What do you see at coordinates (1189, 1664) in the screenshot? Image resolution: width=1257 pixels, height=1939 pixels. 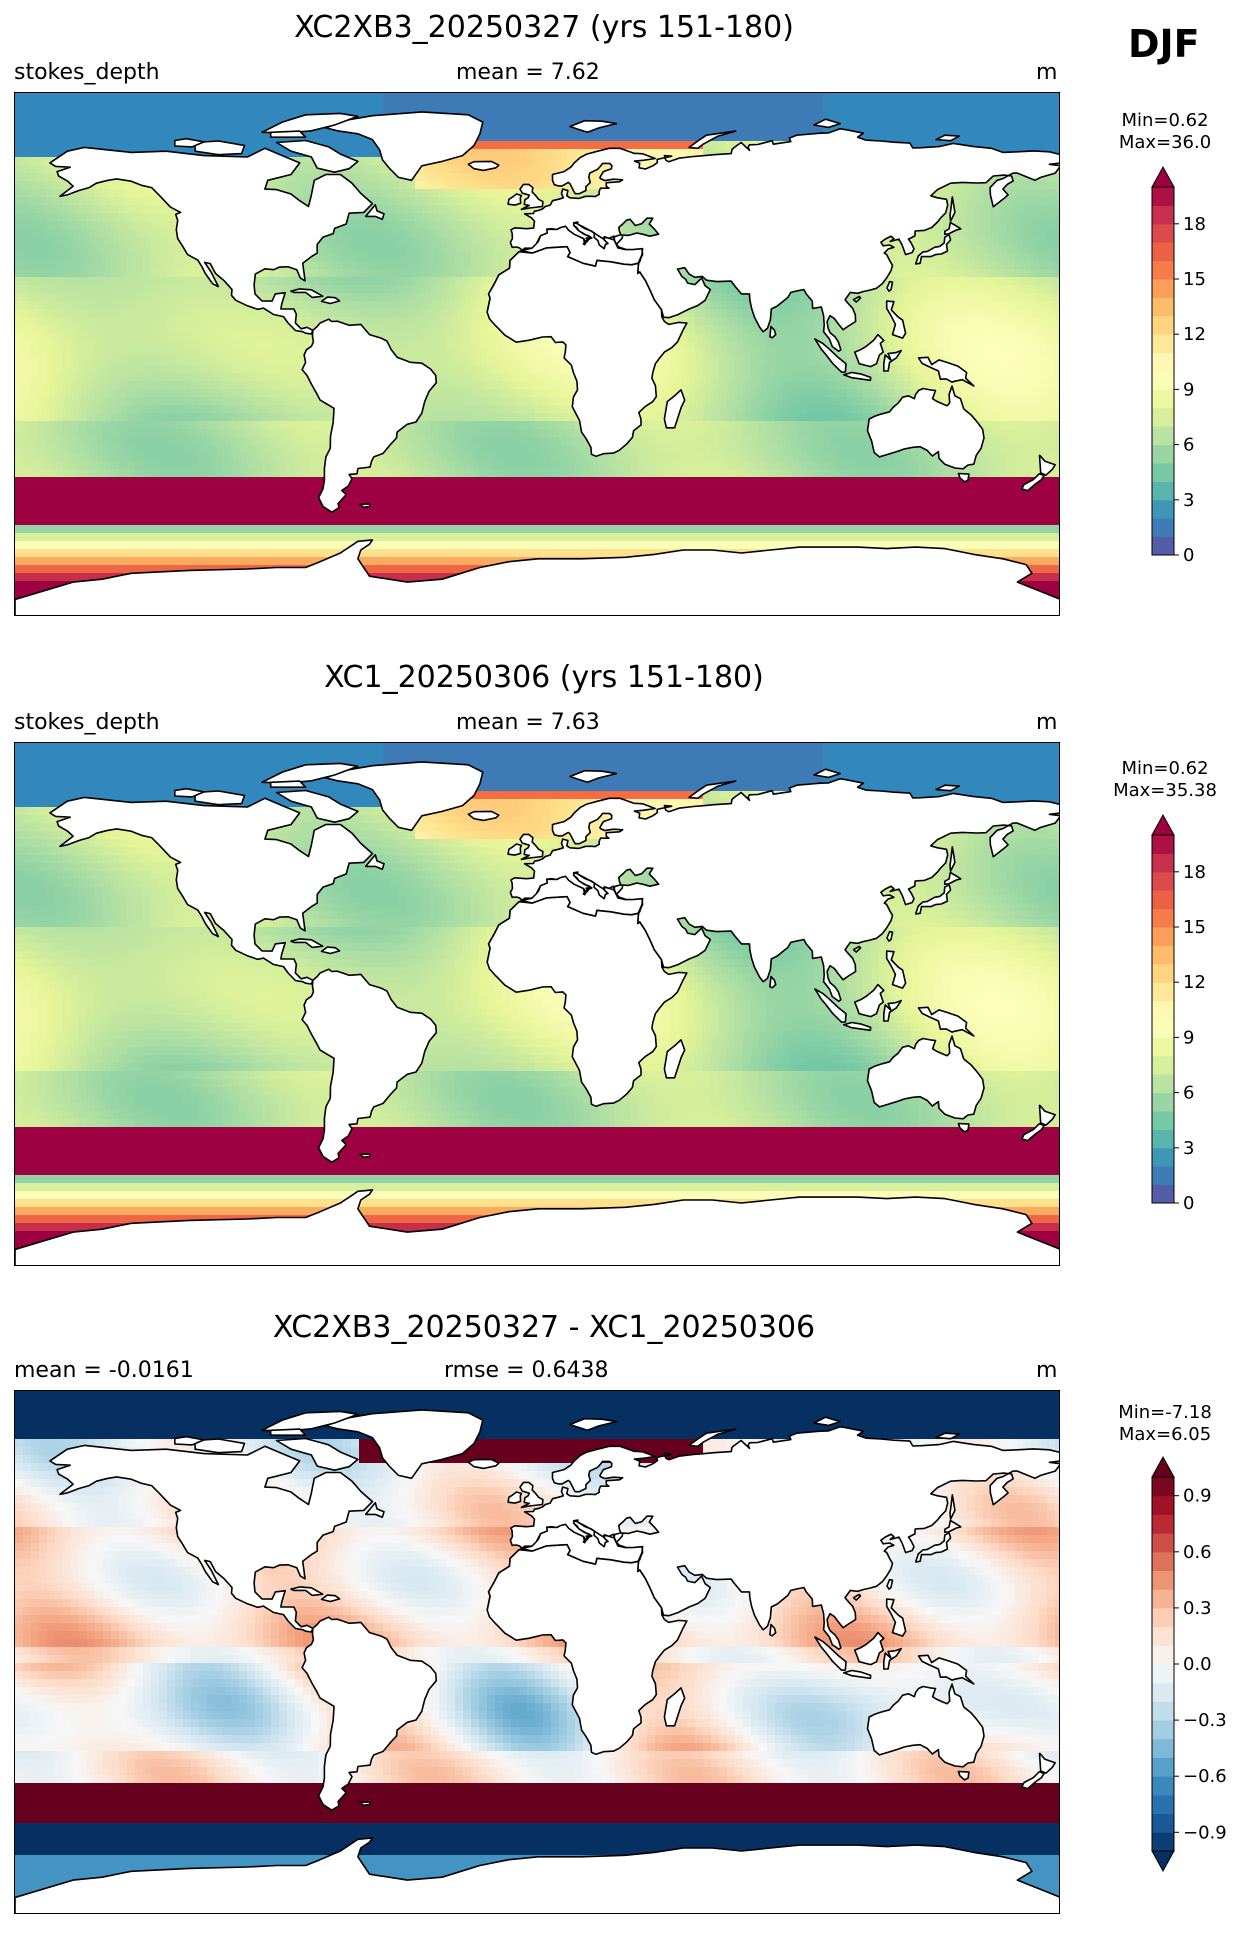 I see `colorbar: −0.9 −0.6 −0.3 0.0 0.3 0.6 0.9` at bounding box center [1189, 1664].